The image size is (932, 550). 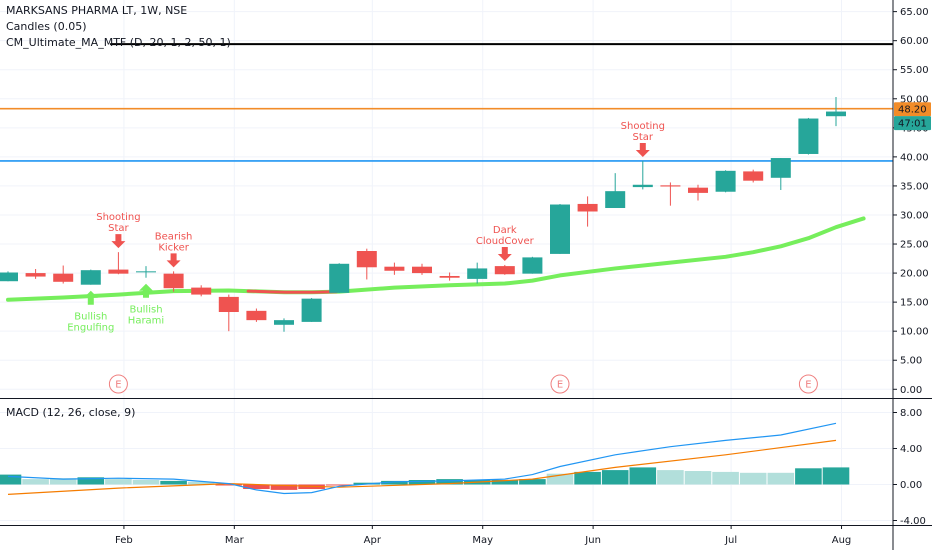 What do you see at coordinates (71, 412) in the screenshot?
I see `macd-legend: MACD (12, 26, close, 9)` at bounding box center [71, 412].